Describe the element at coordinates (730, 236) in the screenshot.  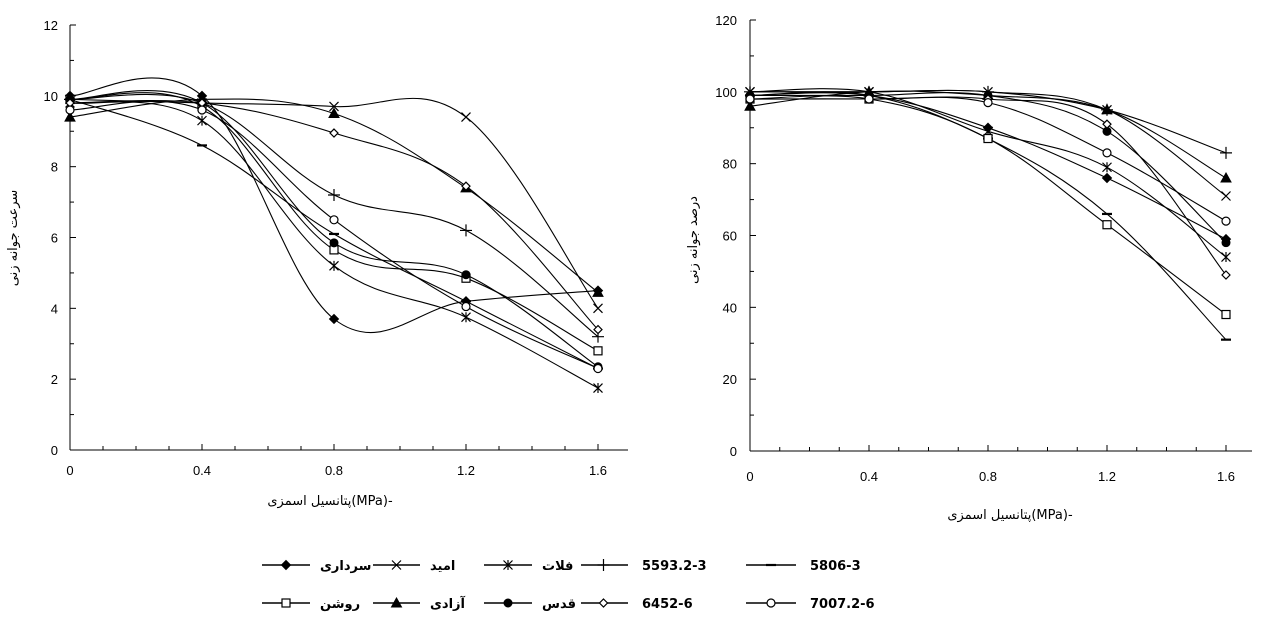
I see `y-tick-label: 60` at that location.